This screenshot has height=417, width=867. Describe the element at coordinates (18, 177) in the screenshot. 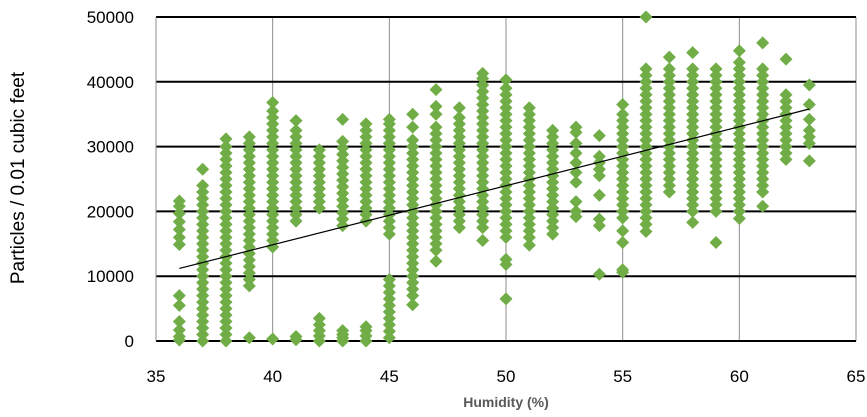

I see `y-axis-label: Particles / 0.01 cubic feet` at that location.